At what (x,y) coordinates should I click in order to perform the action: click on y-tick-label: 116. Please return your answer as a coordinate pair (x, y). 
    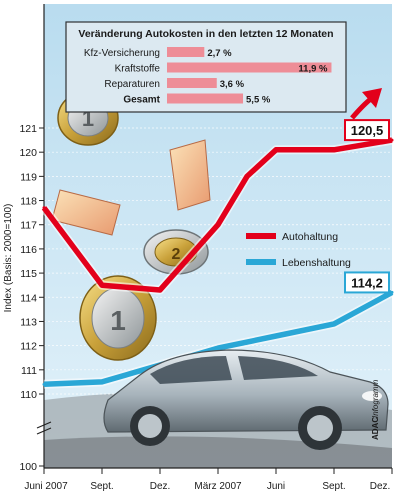
    Looking at the image, I should click on (28, 250).